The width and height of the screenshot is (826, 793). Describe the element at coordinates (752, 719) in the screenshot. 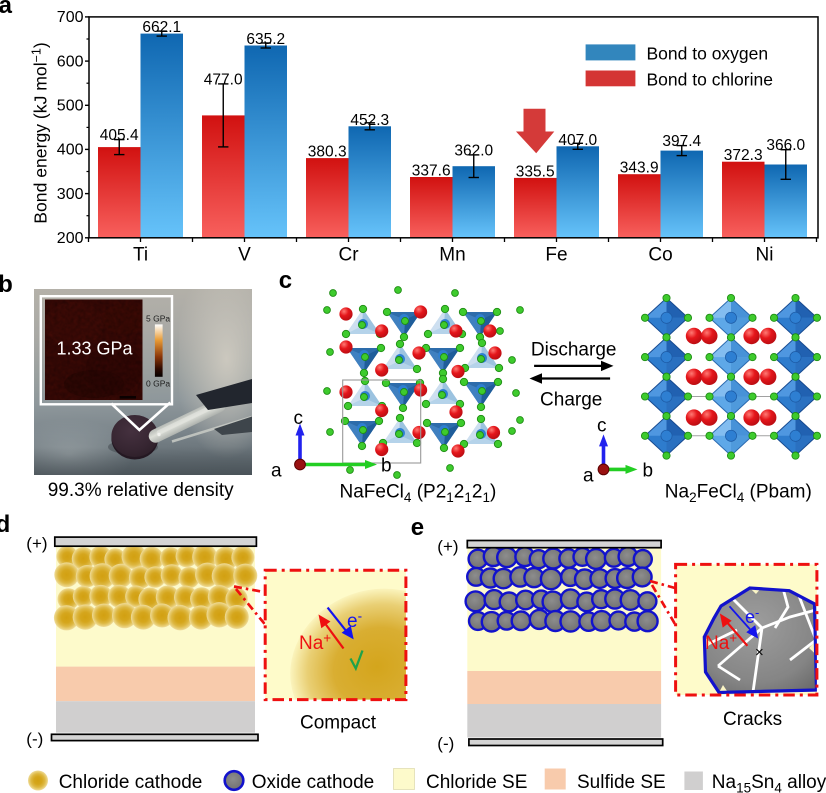

I see `svg-text: Cracks` at that location.